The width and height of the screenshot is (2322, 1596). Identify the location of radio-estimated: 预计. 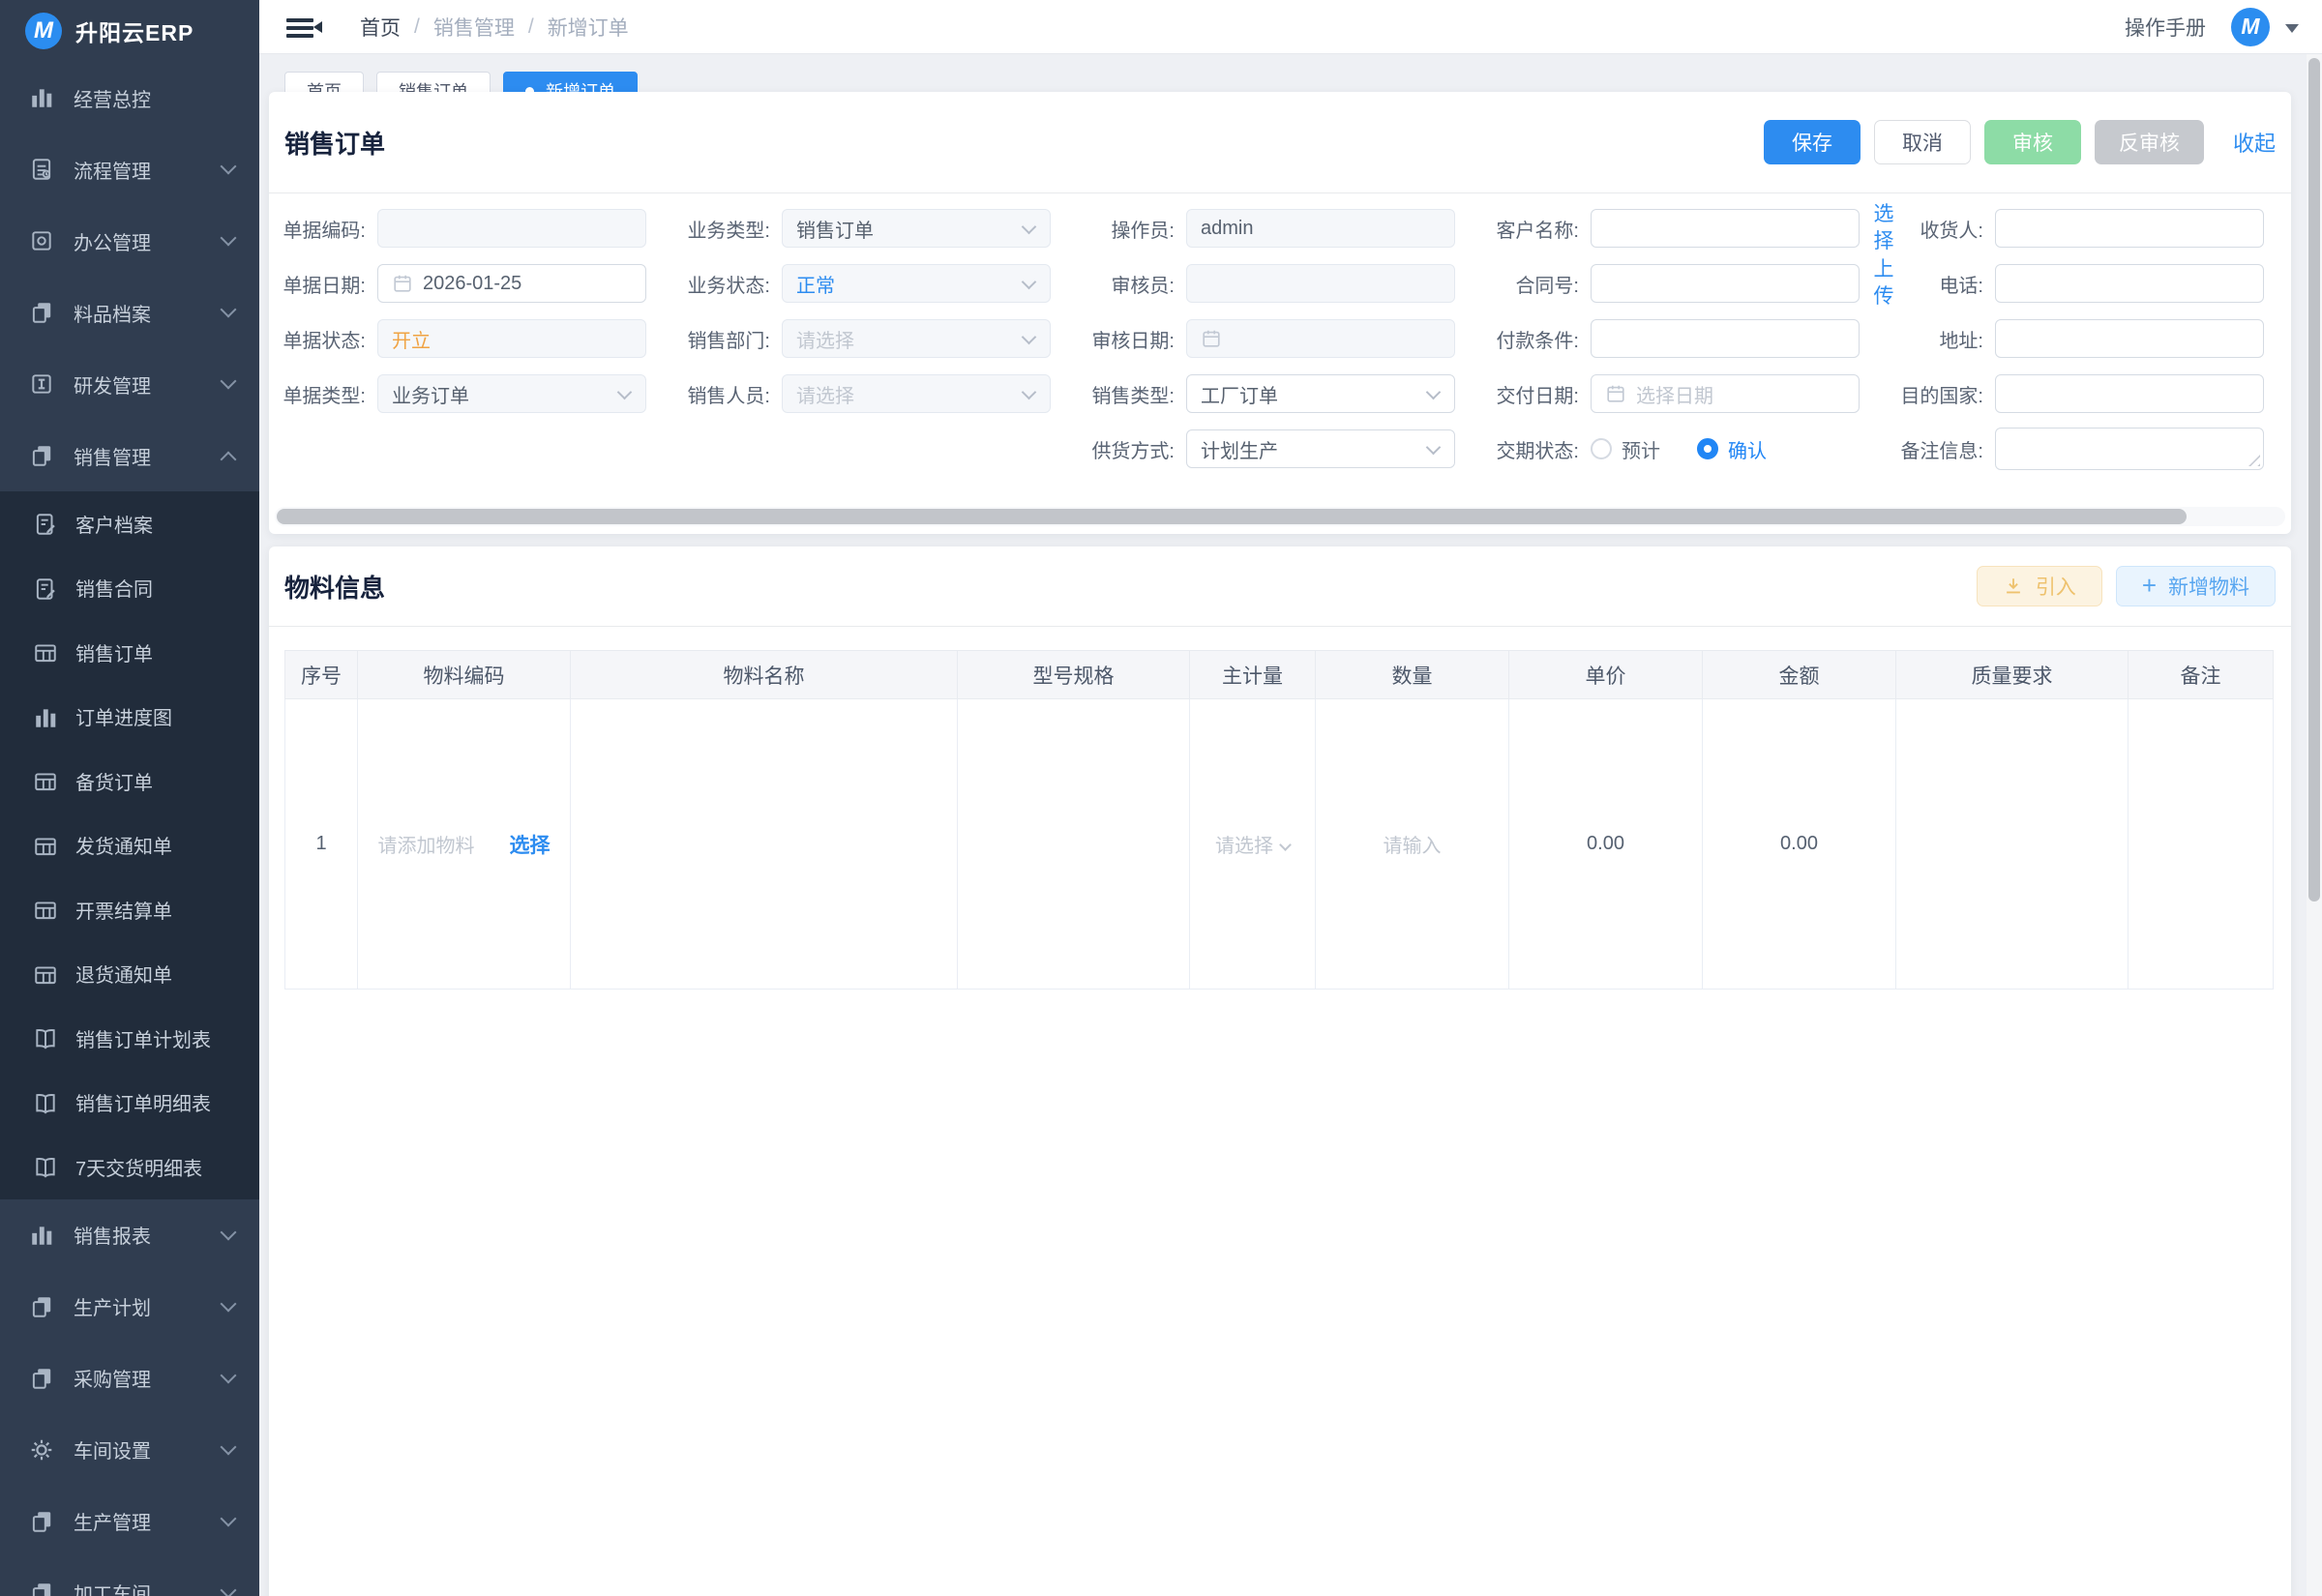
(1625, 449).